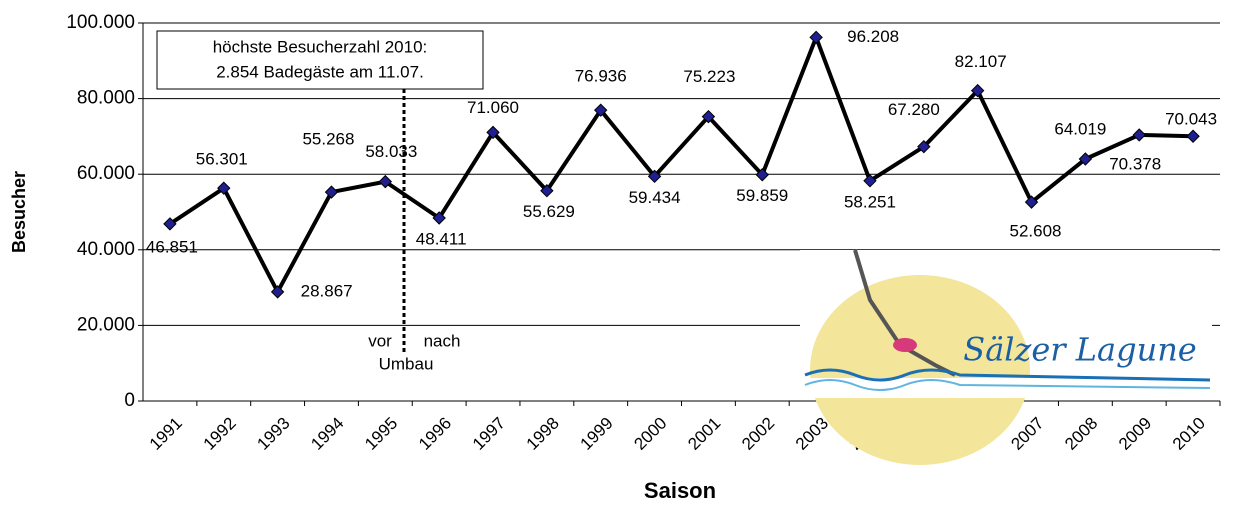 This screenshot has width=1233, height=514. Describe the element at coordinates (758, 434) in the screenshot. I see `x-tick-label: 2002` at that location.